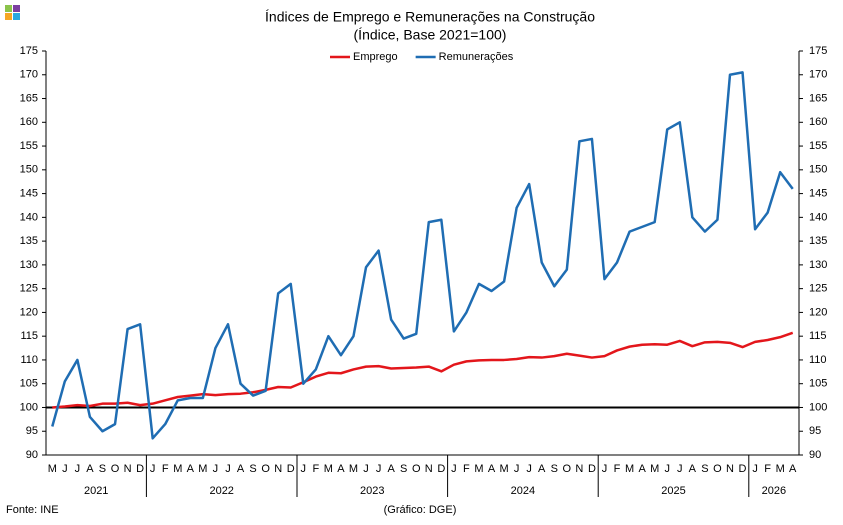 This screenshot has height=525, width=843. Describe the element at coordinates (29, 98) in the screenshot. I see `y-tick-label: 165` at that location.